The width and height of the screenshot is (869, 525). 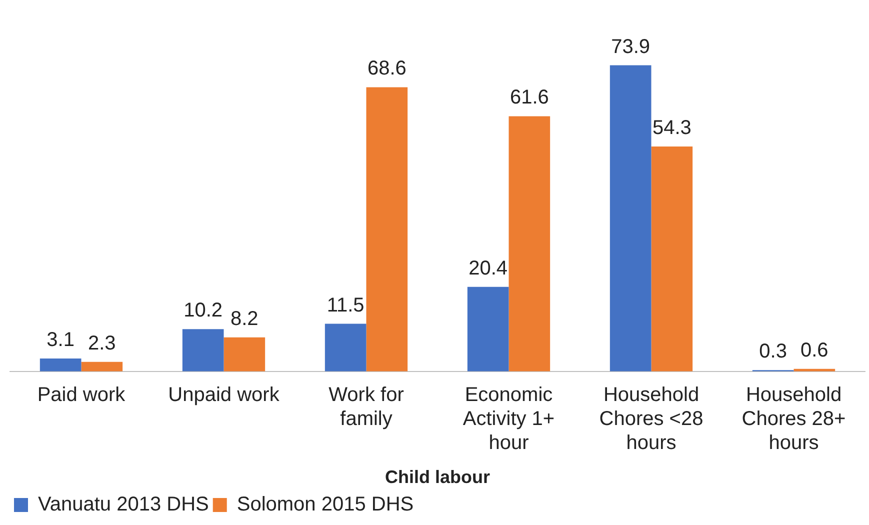 I want to click on x-axis-title: Child labour, so click(x=437, y=477).